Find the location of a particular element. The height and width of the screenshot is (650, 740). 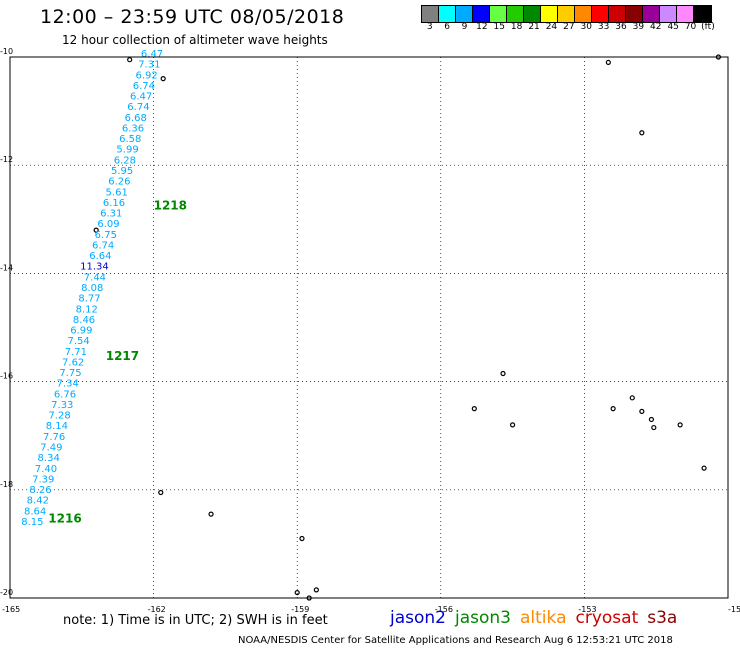

color-scale-label: 15 is located at coordinates (499, 27).